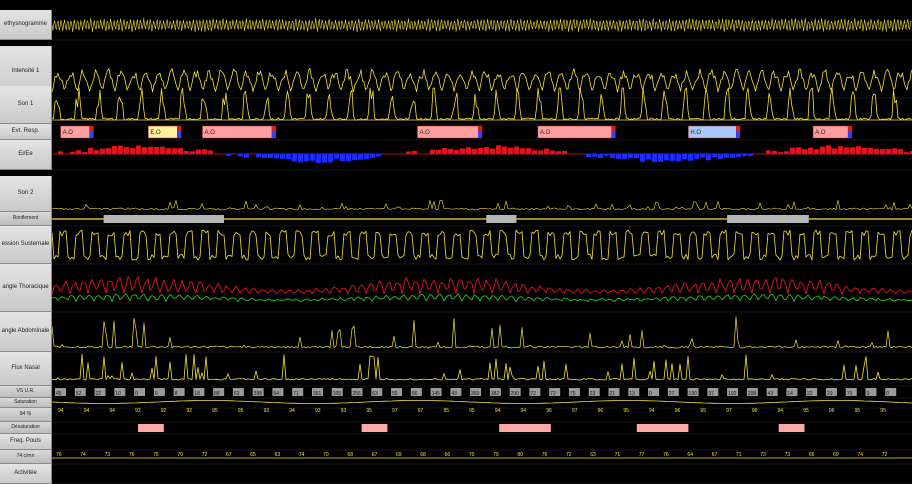 The height and width of the screenshot is (484, 912). I want to click on vs-value: 70, so click(850, 394).